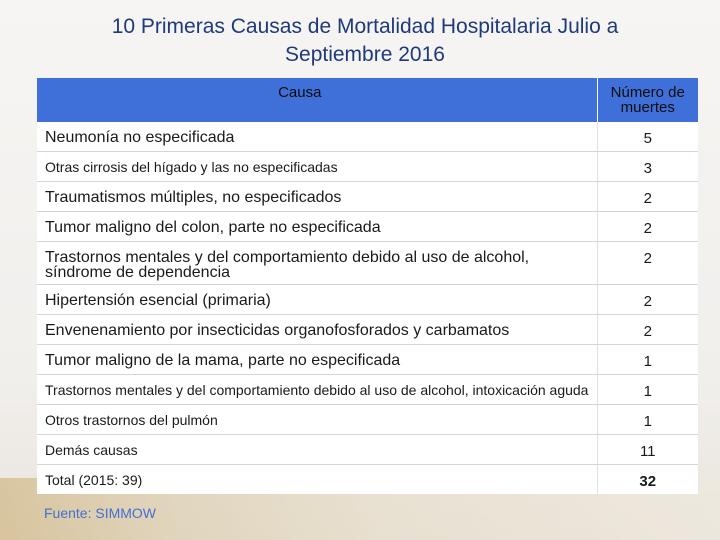 The width and height of the screenshot is (720, 540). Describe the element at coordinates (317, 299) in the screenshot. I see `row-causa: Hipertensión esencial (primaria)` at that location.